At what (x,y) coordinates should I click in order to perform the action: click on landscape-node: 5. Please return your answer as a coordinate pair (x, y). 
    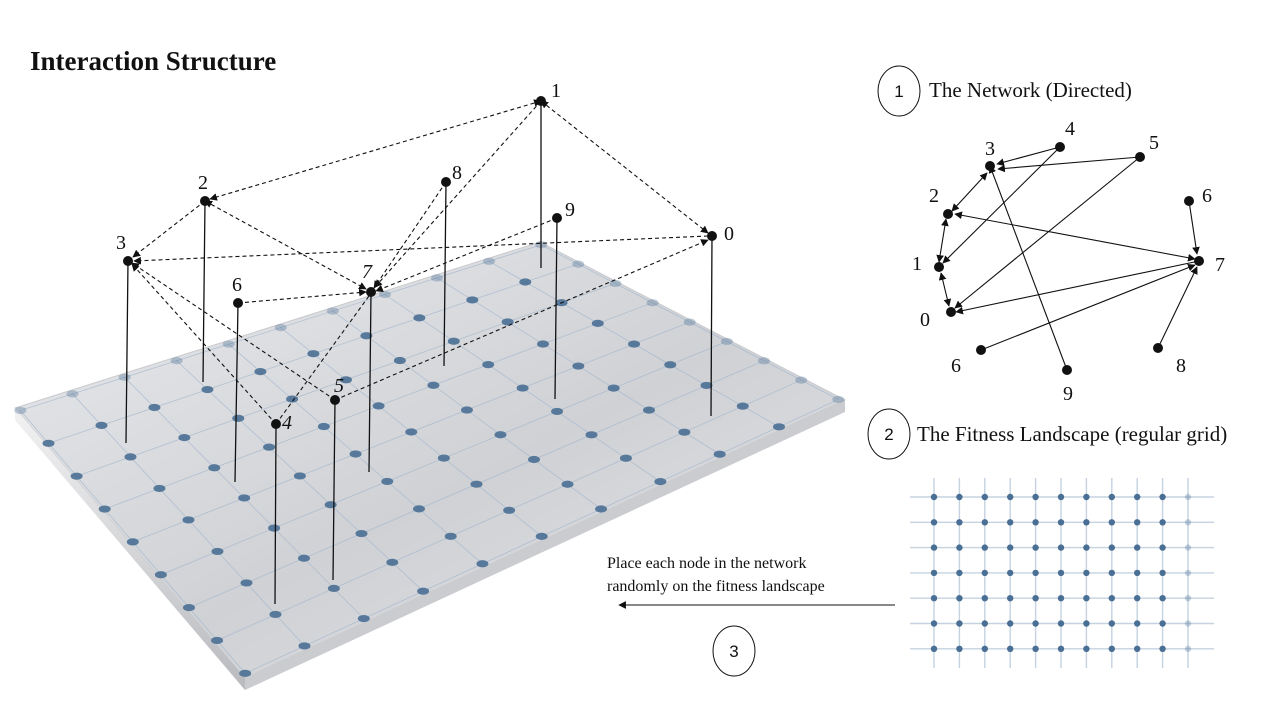
    Looking at the image, I should click on (337, 390).